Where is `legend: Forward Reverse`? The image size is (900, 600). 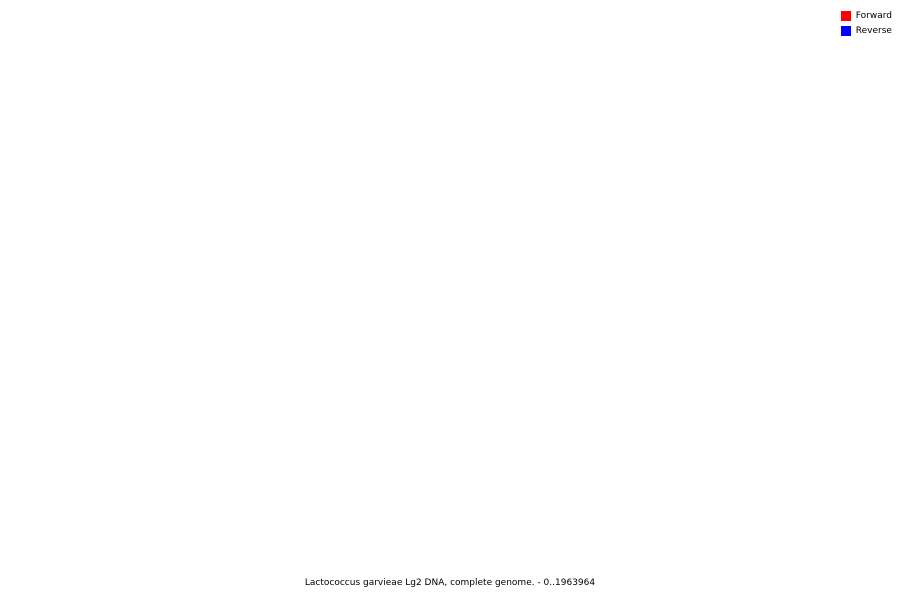
legend: Forward Reverse is located at coordinates (866, 23).